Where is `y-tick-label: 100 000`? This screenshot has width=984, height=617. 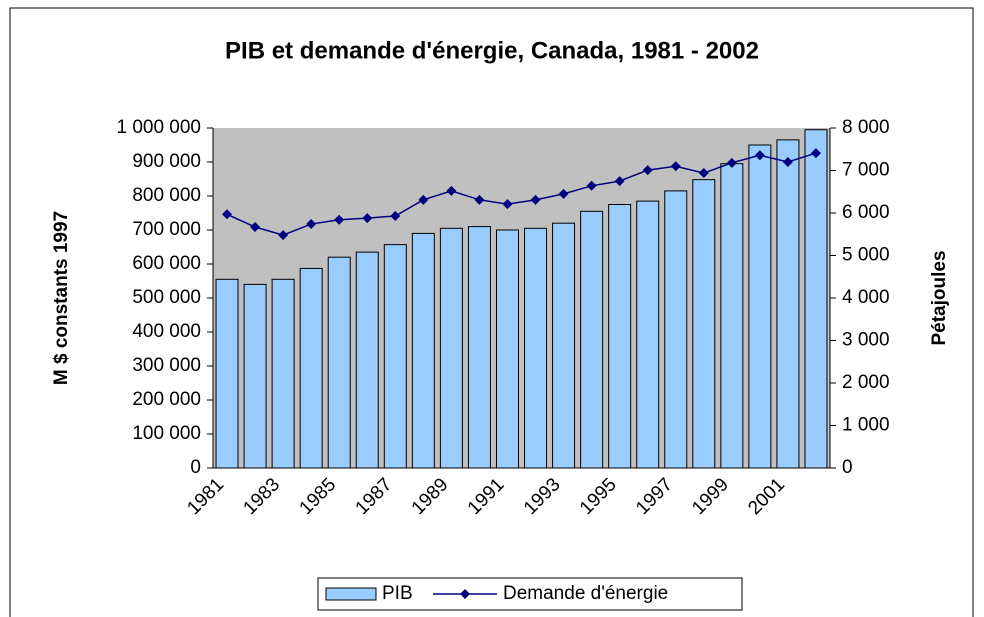 y-tick-label: 100 000 is located at coordinates (166, 433).